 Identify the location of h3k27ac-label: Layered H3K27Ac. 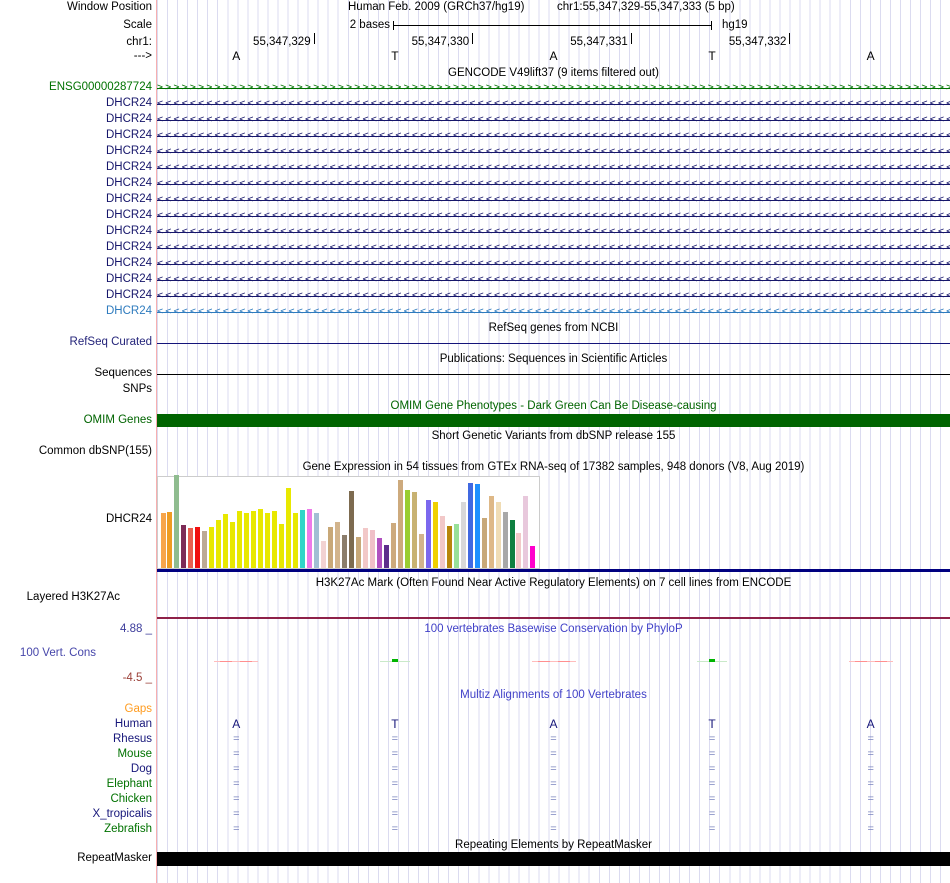
(73, 597).